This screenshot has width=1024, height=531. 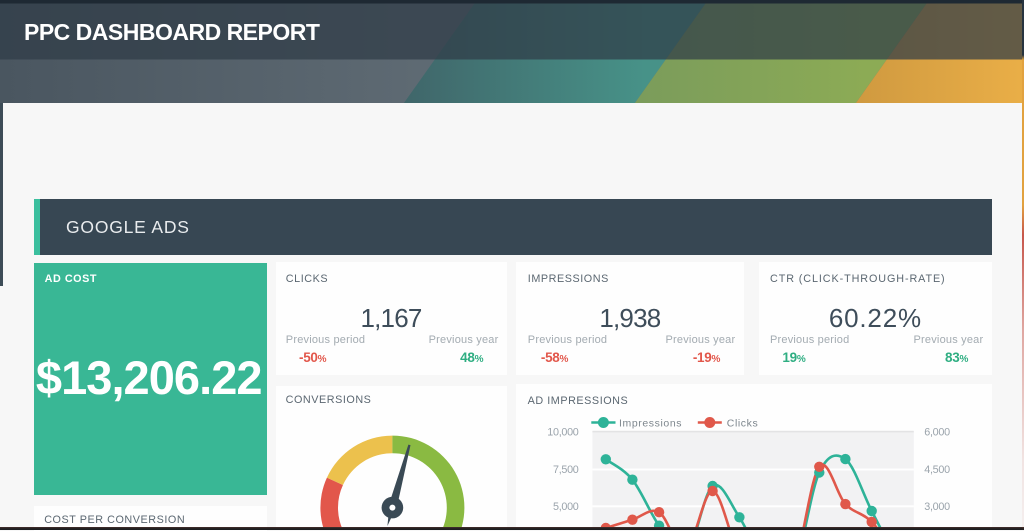 What do you see at coordinates (650, 423) in the screenshot?
I see `svg-text: Impressions` at bounding box center [650, 423].